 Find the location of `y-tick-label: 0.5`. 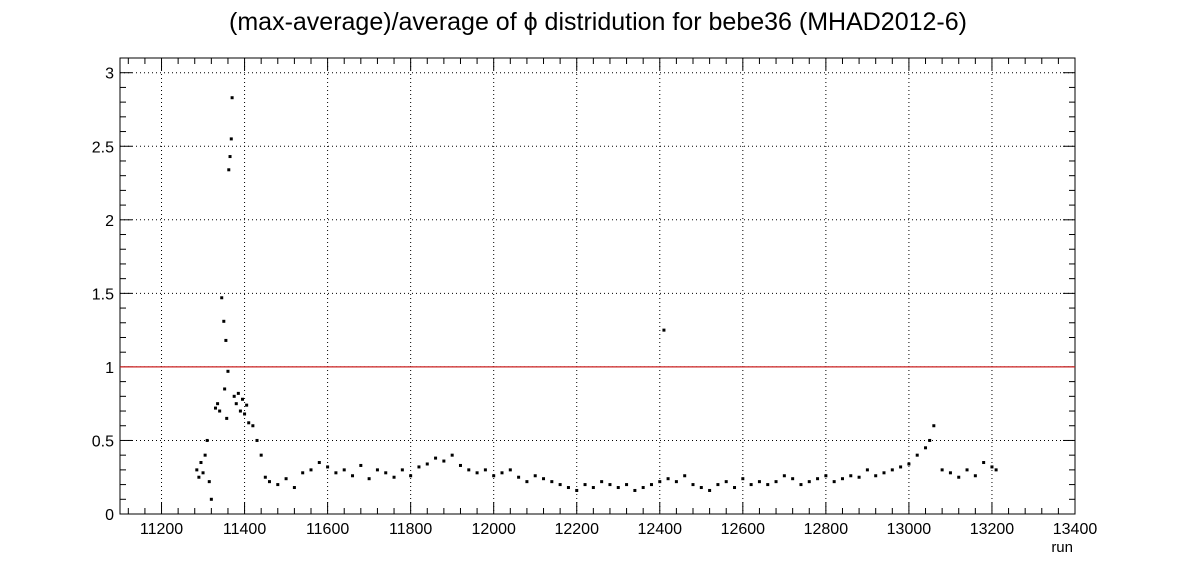

y-tick-label: 0.5 is located at coordinates (103, 441).